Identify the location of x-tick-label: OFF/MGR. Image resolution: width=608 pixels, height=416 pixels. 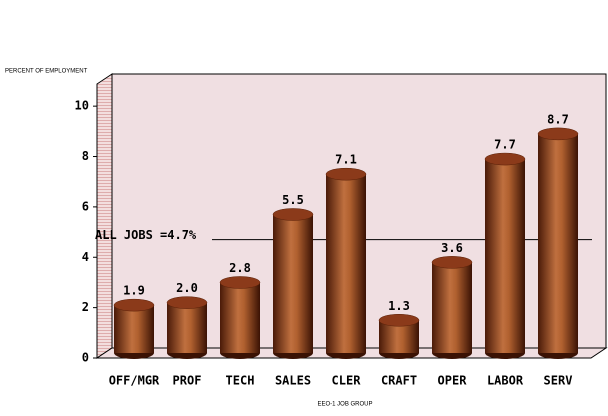
(134, 381).